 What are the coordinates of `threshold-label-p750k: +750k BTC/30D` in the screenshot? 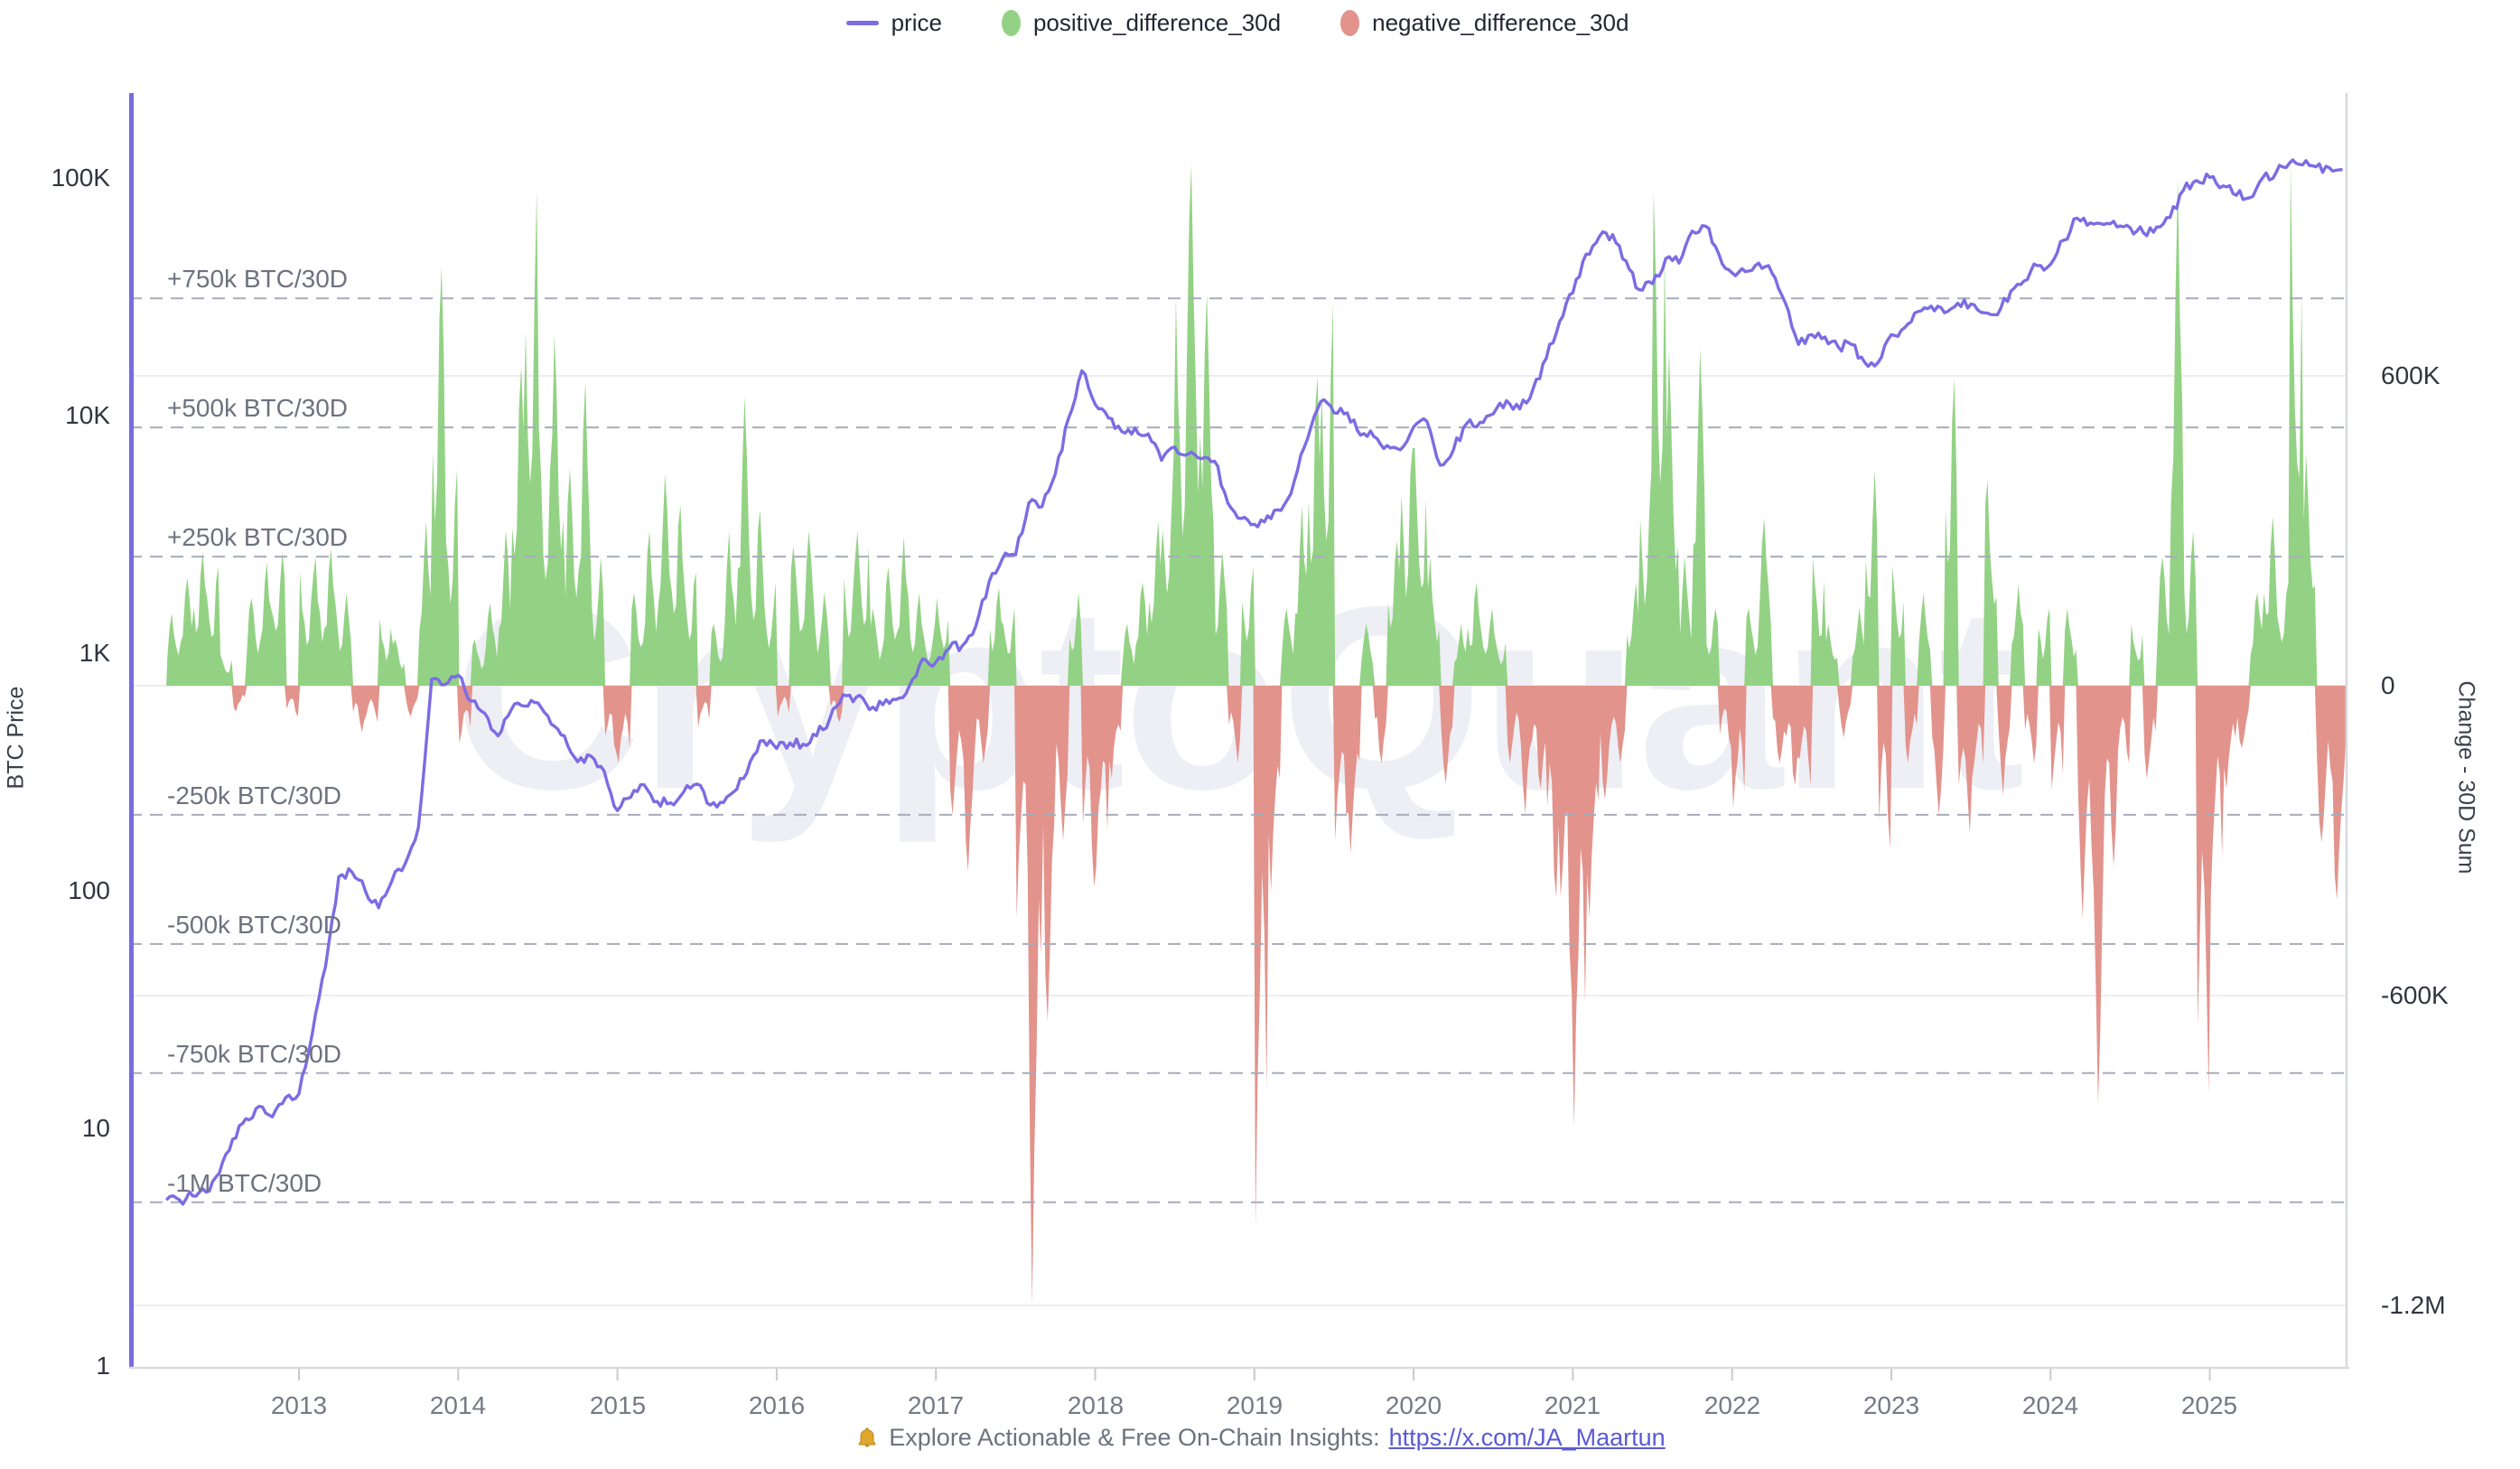 It's located at (257, 279).